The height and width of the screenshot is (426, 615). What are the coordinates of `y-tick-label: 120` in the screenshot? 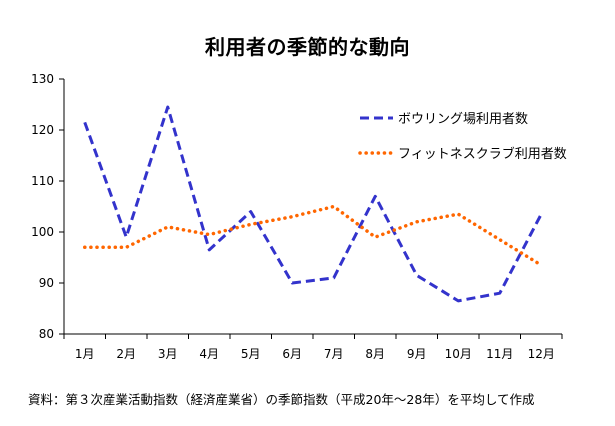 It's located at (42, 130).